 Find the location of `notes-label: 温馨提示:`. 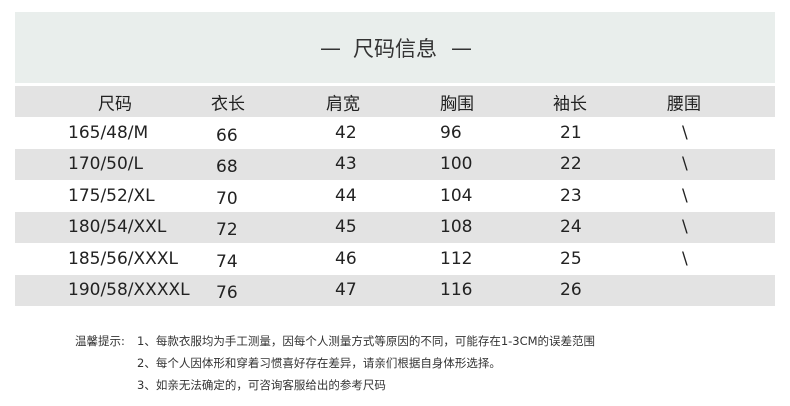

notes-label: 温馨提示: is located at coordinates (100, 341).